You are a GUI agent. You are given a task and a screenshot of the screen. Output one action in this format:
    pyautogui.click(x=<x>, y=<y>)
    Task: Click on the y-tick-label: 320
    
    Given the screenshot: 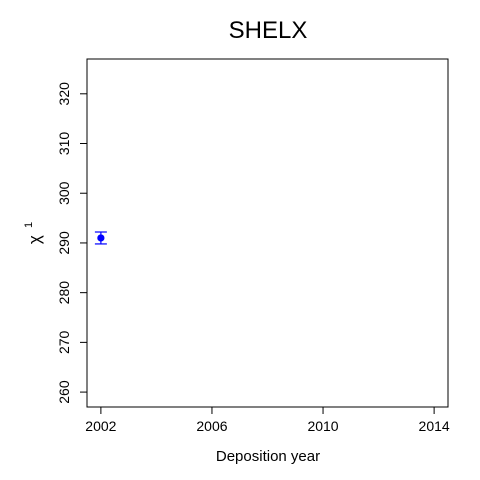 What is the action you would take?
    pyautogui.click(x=64, y=94)
    